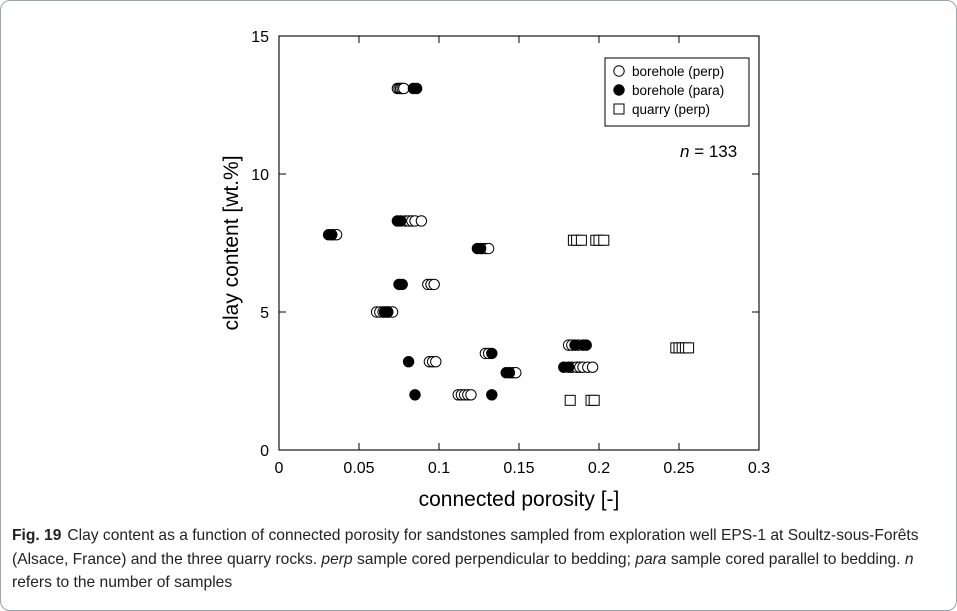 This screenshot has width=957, height=611. What do you see at coordinates (122, 582) in the screenshot?
I see `caption-text-4: refers to the number of samples` at bounding box center [122, 582].